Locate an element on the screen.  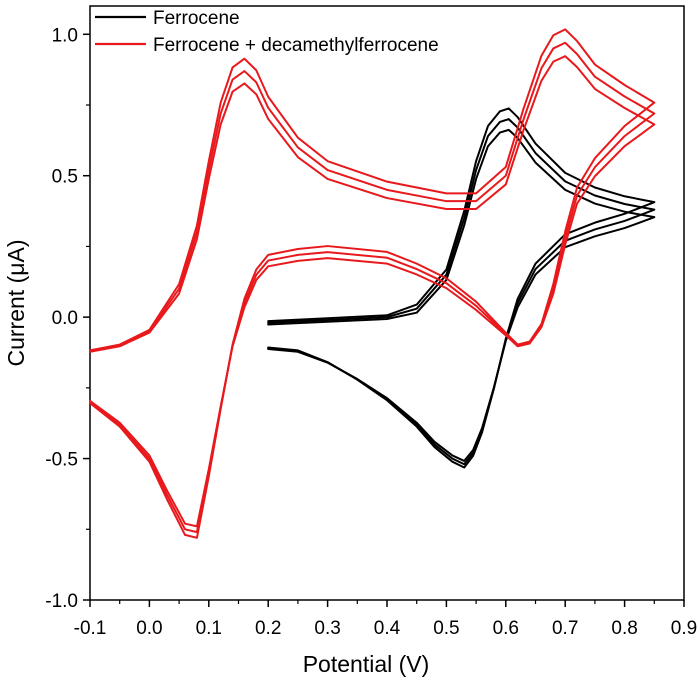
y-axis-title: Current (μA) is located at coordinates (16, 303).